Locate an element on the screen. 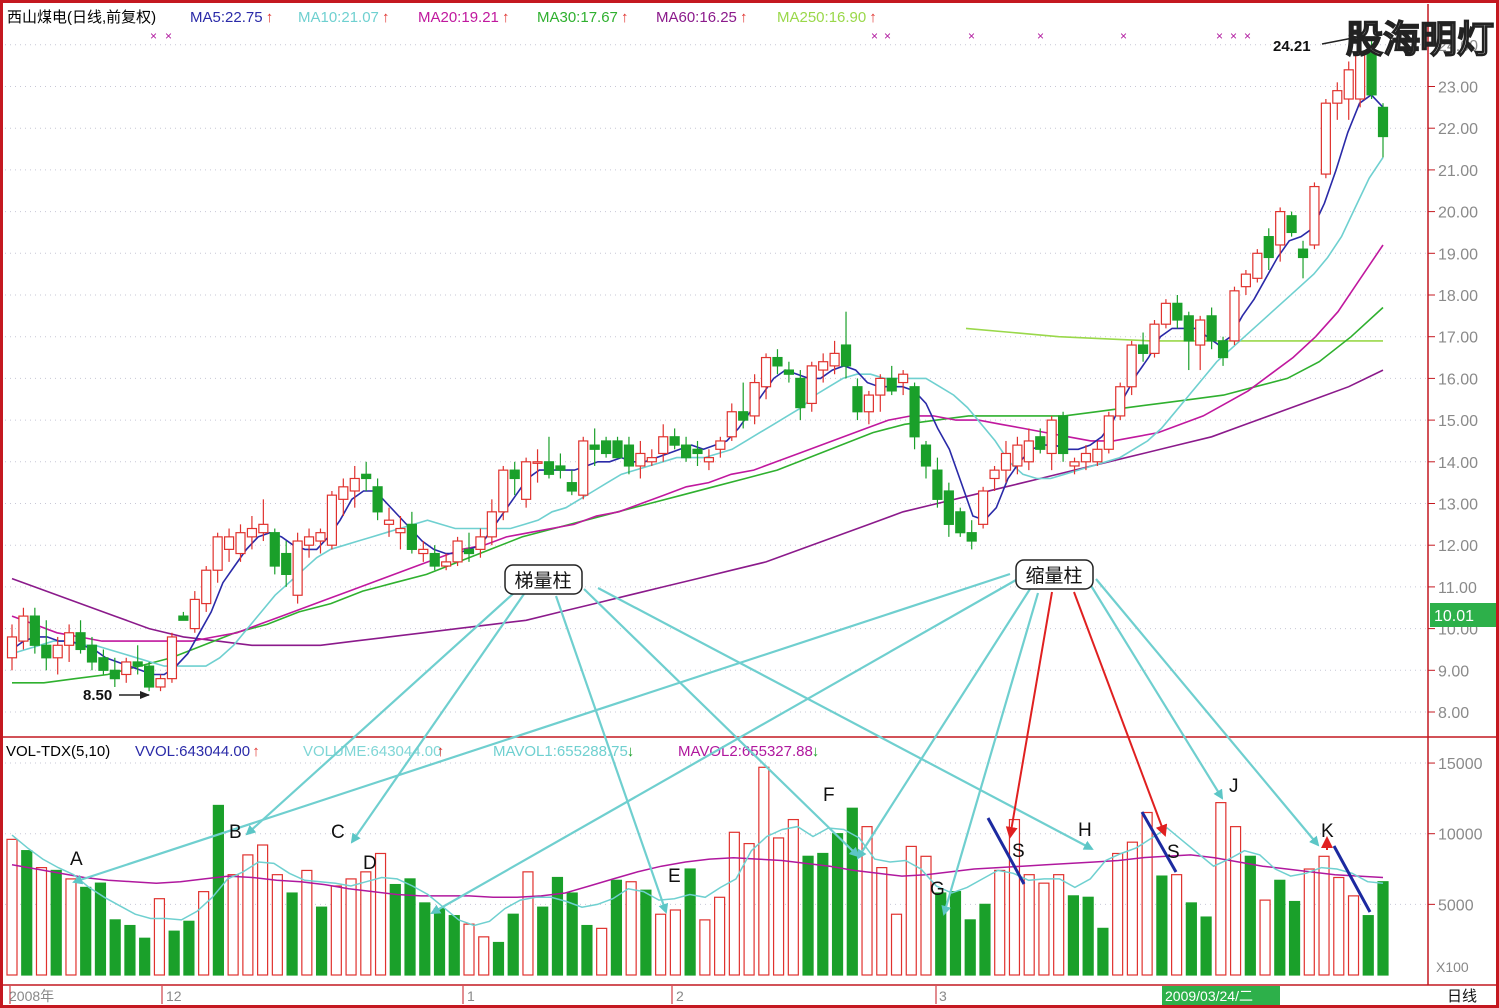 Image resolution: width=1499 pixels, height=1008 pixels. price-tick-label: 20.00 is located at coordinates (1458, 213).